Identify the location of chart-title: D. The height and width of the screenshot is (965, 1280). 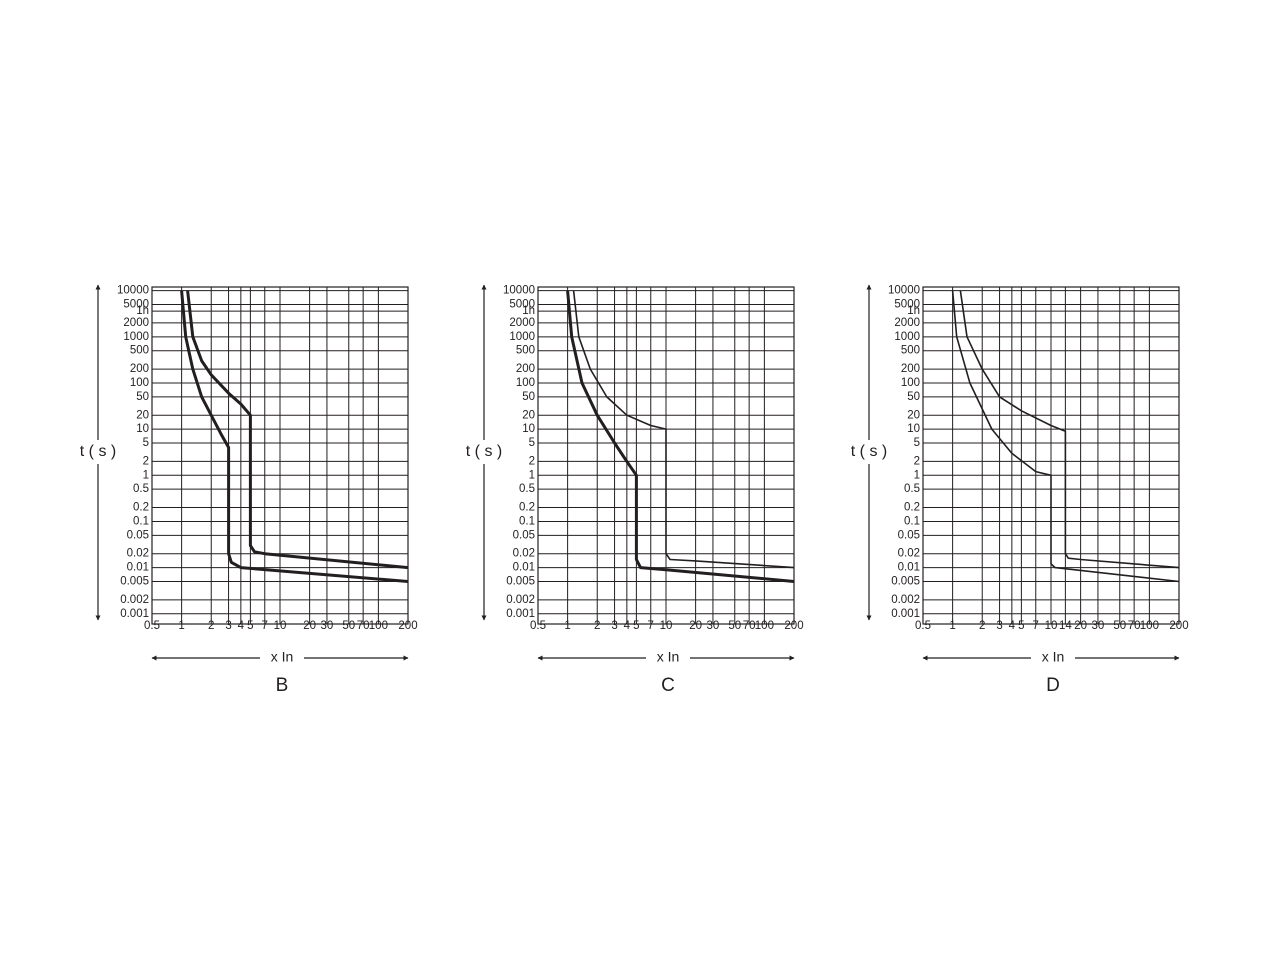
(1053, 685).